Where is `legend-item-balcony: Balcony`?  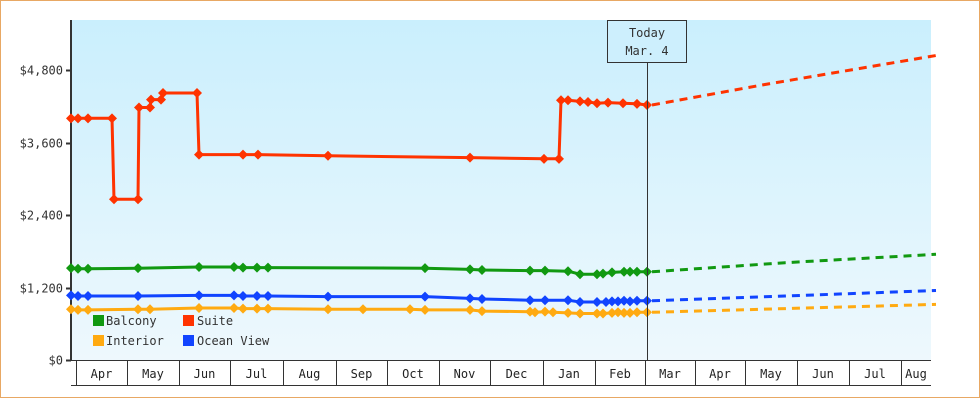
legend-item-balcony: Balcony is located at coordinates (125, 321).